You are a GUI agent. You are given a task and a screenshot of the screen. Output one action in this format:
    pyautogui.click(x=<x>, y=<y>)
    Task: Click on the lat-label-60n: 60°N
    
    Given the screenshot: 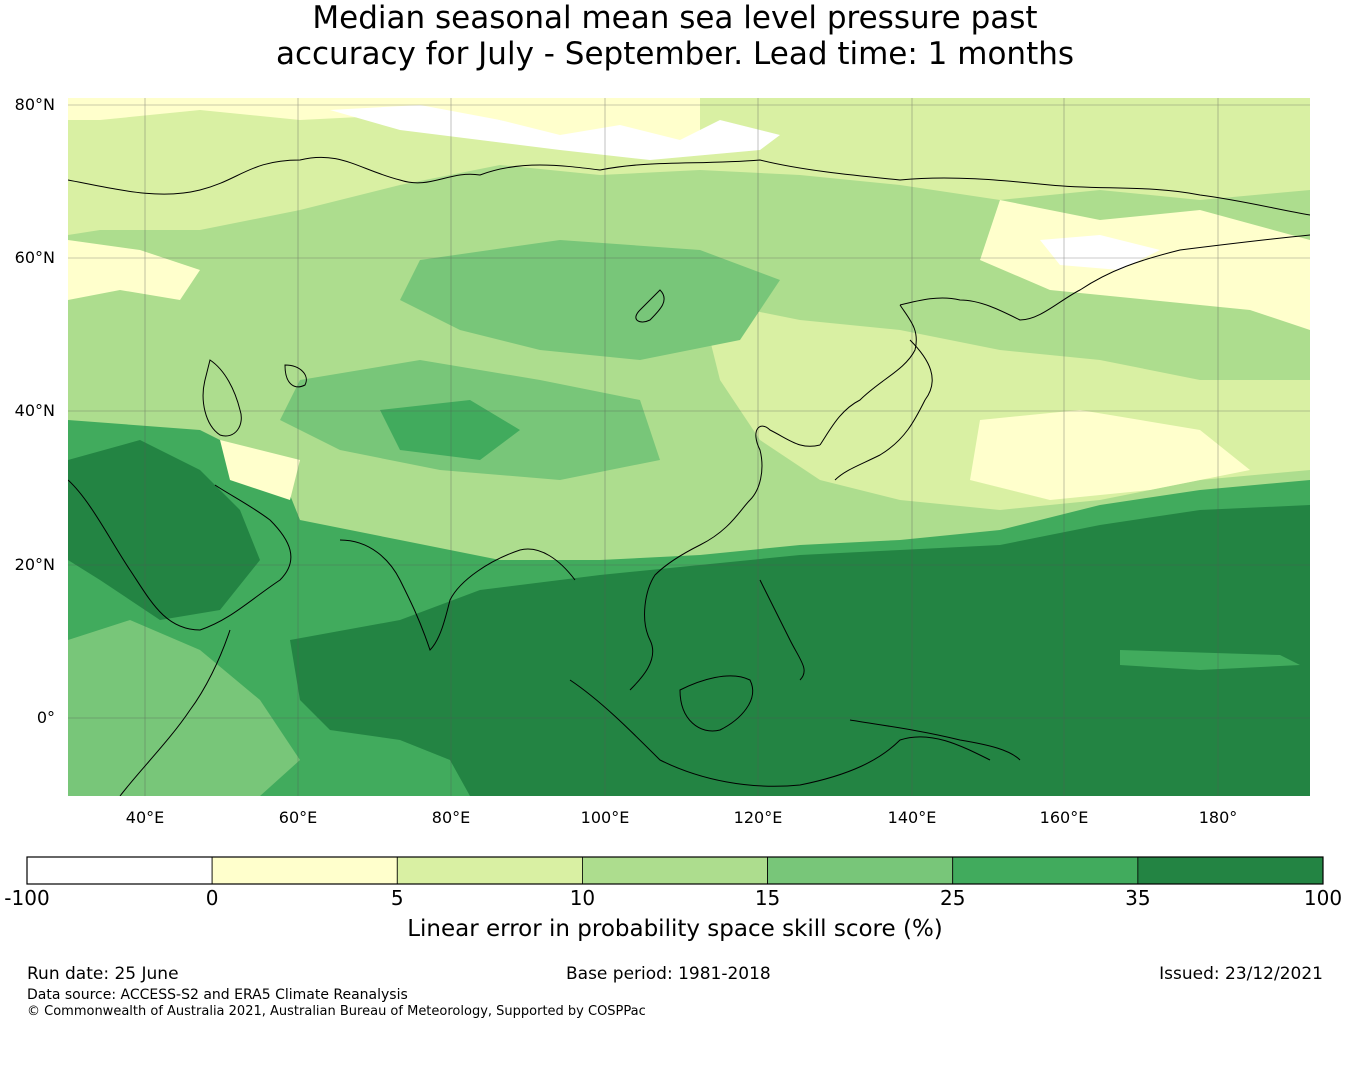 What is the action you would take?
    pyautogui.click(x=35, y=257)
    